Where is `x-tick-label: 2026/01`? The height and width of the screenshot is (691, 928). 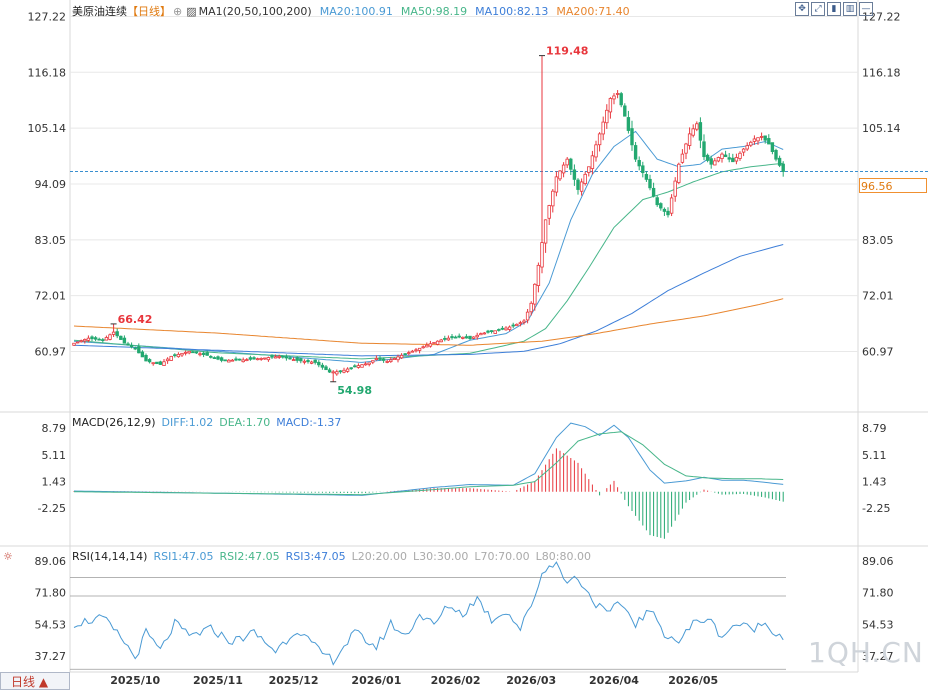 x-tick-label: 2026/01 is located at coordinates (376, 680).